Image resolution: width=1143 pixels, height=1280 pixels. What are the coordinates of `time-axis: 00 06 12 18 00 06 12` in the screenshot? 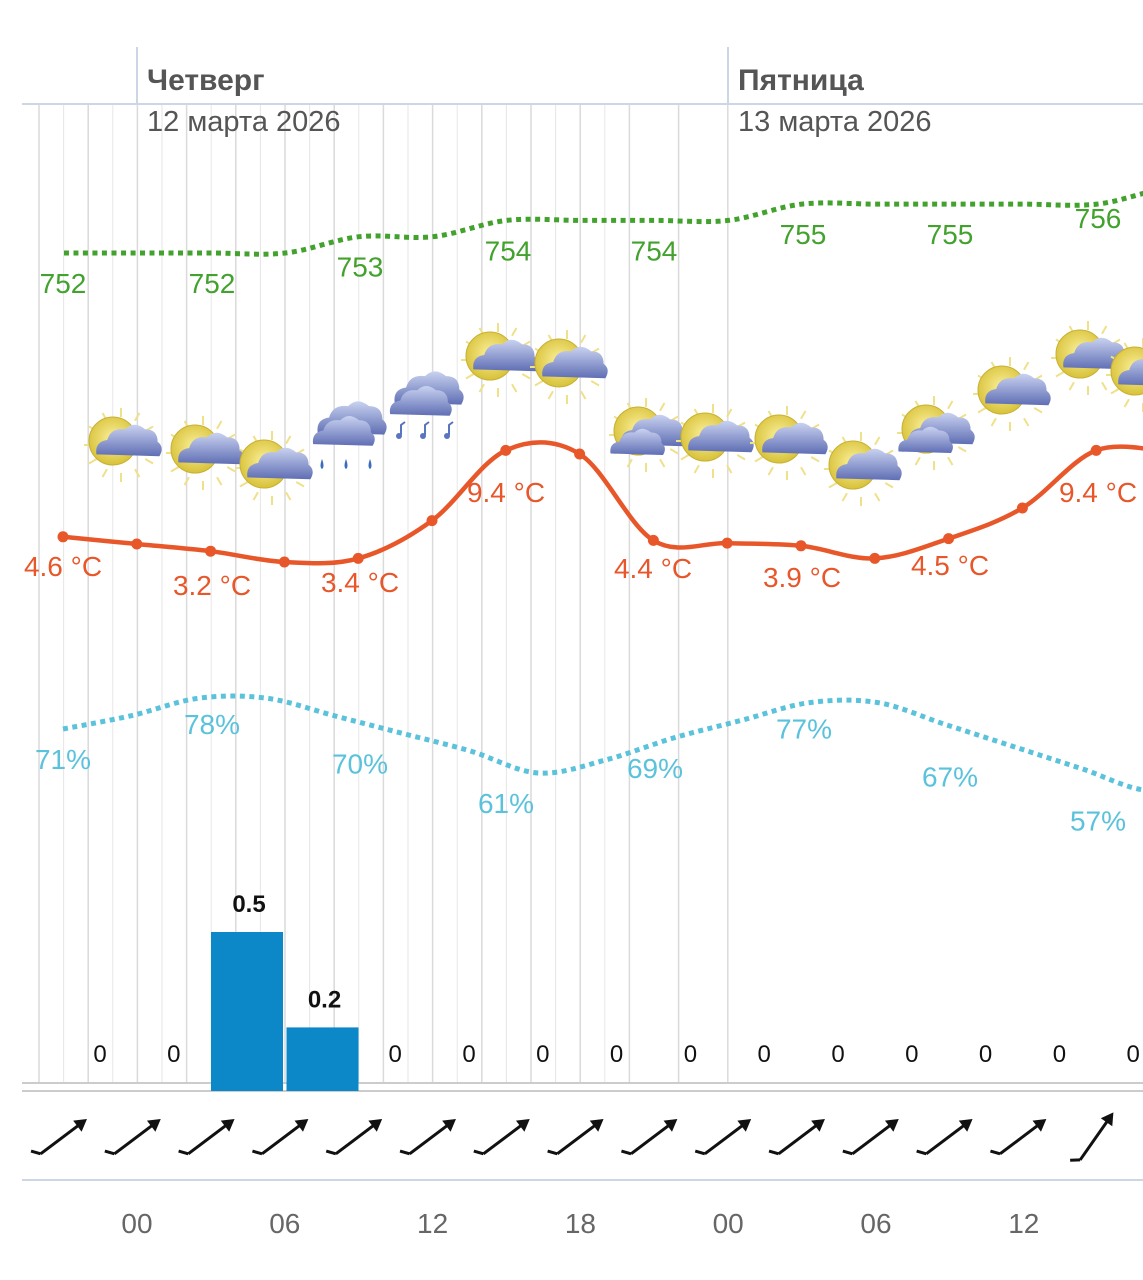 It's located at (580, 1223).